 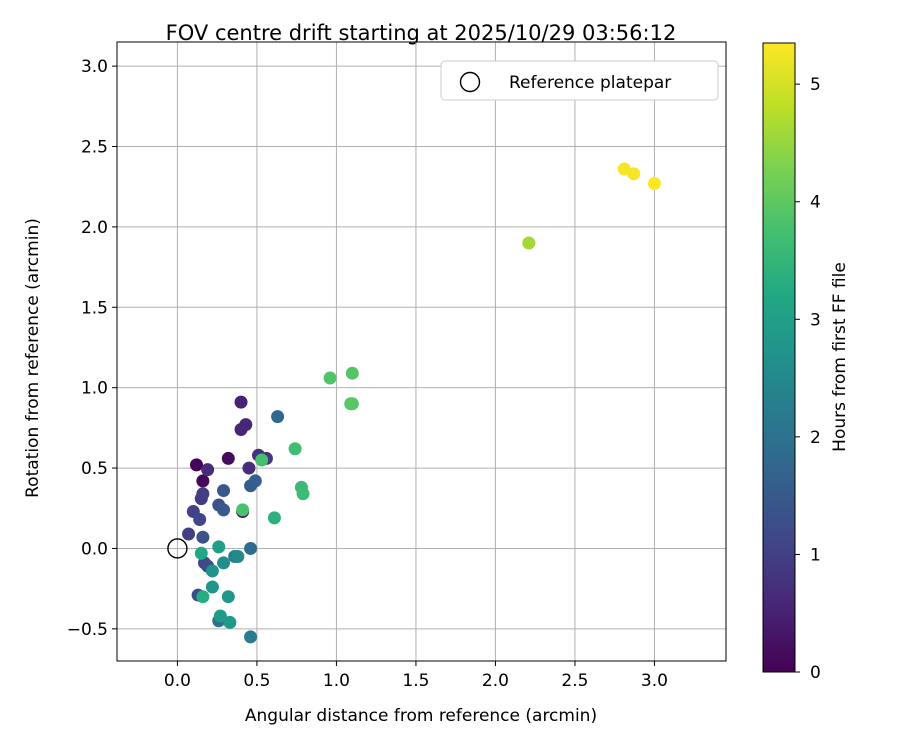 I want to click on y-tick-label: 2.5, so click(x=94, y=148).